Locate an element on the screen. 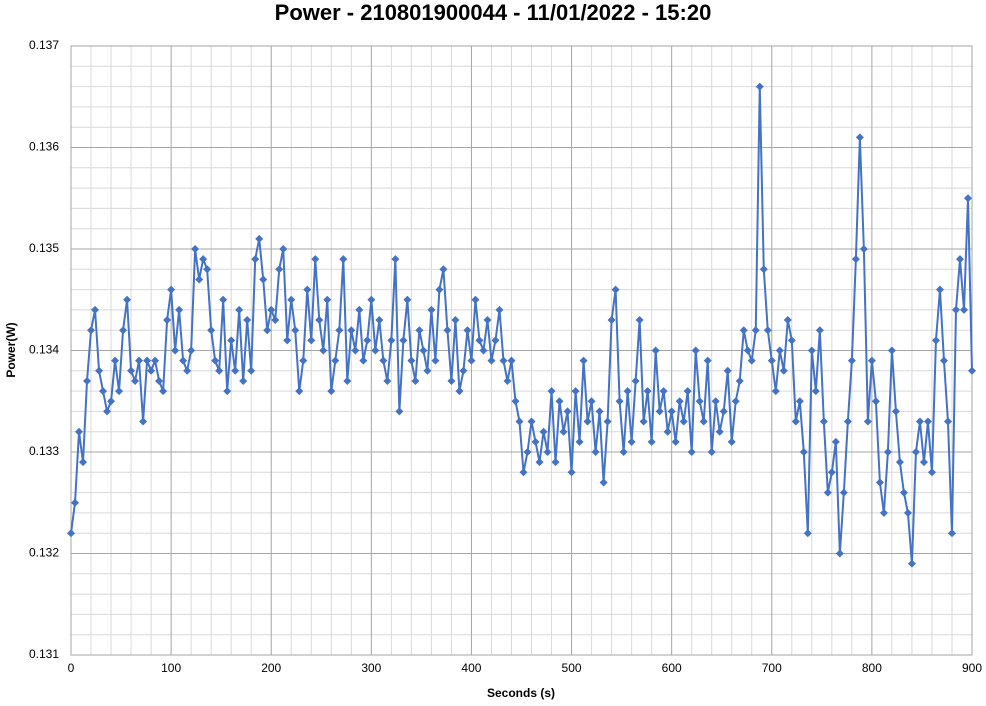 The height and width of the screenshot is (706, 986). x-axis-label: Seconds (s) is located at coordinates (521, 693).